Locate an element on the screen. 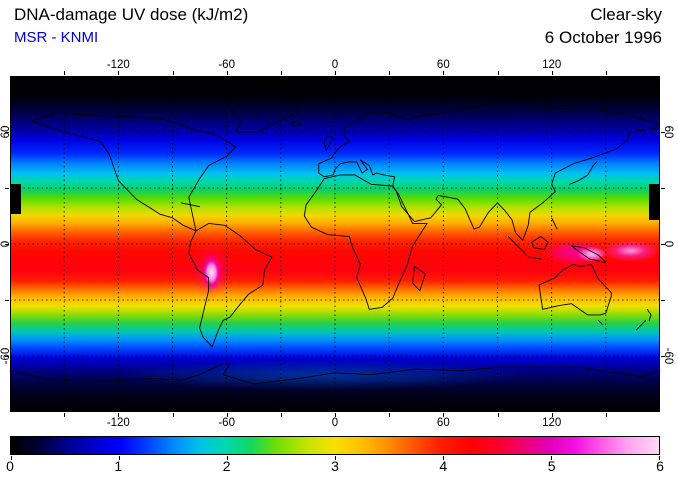  source-label: MSR - KNMI is located at coordinates (56, 37).